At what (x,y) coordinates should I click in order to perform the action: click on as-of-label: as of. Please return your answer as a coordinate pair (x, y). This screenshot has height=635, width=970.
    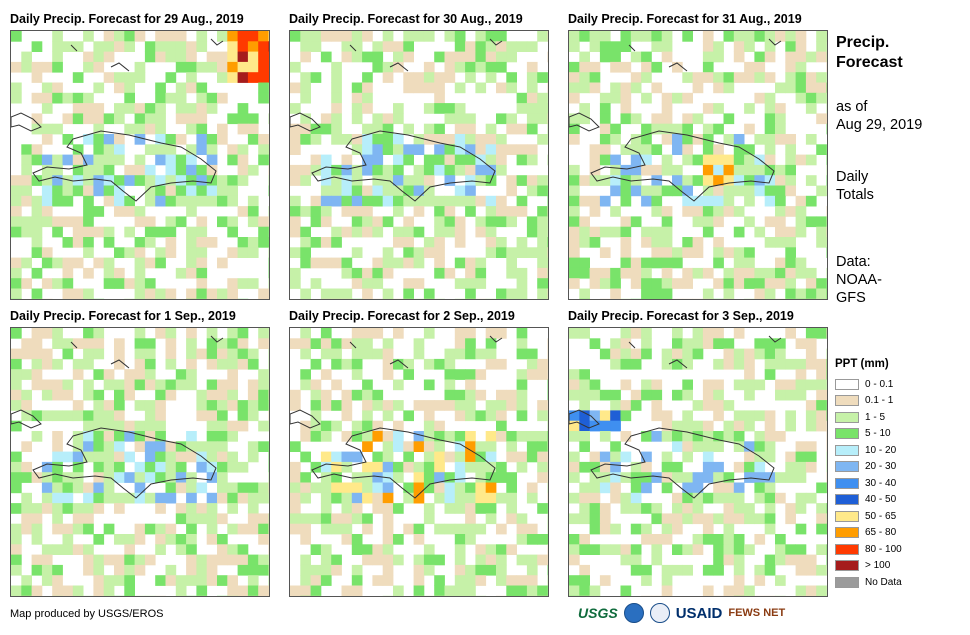
    Looking at the image, I should click on (852, 107).